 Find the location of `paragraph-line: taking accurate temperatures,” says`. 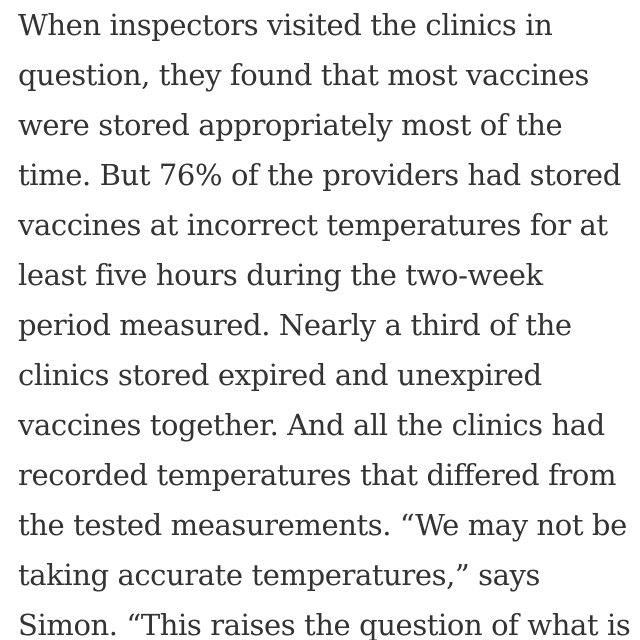

paragraph-line: taking accurate temperatures,” says is located at coordinates (279, 575).